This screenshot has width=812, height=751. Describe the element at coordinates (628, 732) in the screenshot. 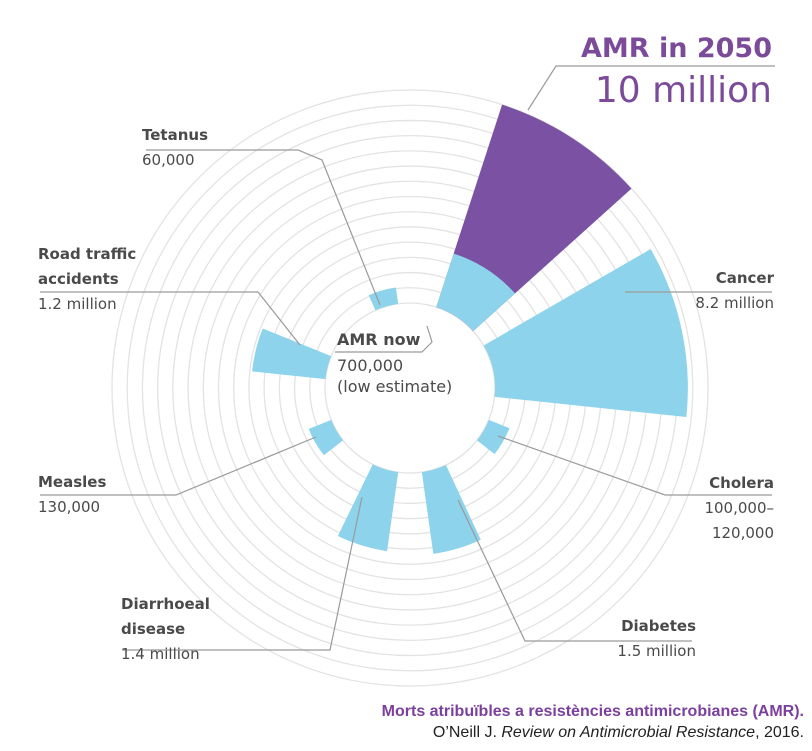

I see `caption-publication: Review on Antimicrobial Resistance` at that location.